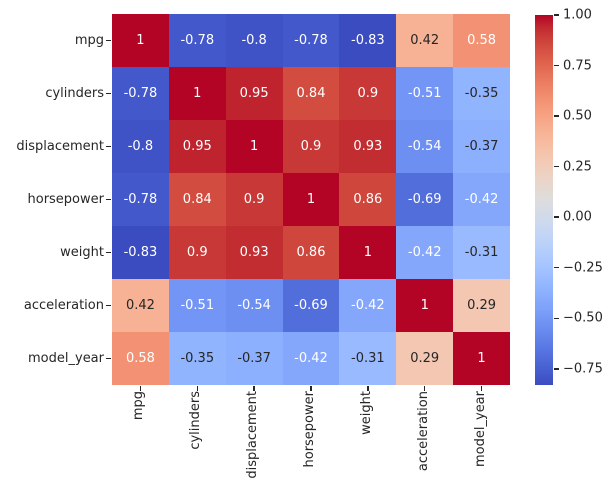  What do you see at coordinates (309, 429) in the screenshot?
I see `x-tick-label: horsepower` at bounding box center [309, 429].